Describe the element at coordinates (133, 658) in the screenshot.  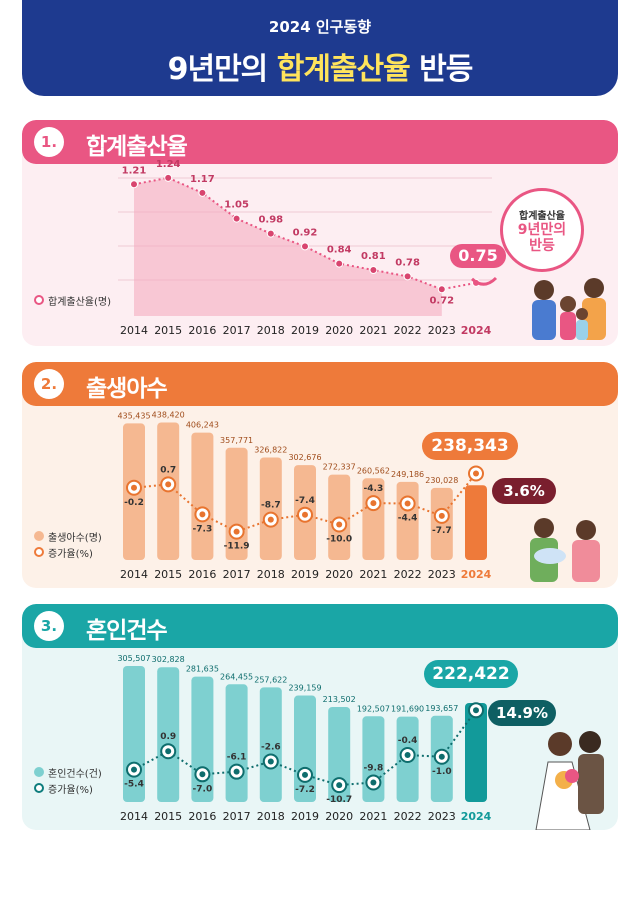
I see `bar-value-label: 305,507` at that location.